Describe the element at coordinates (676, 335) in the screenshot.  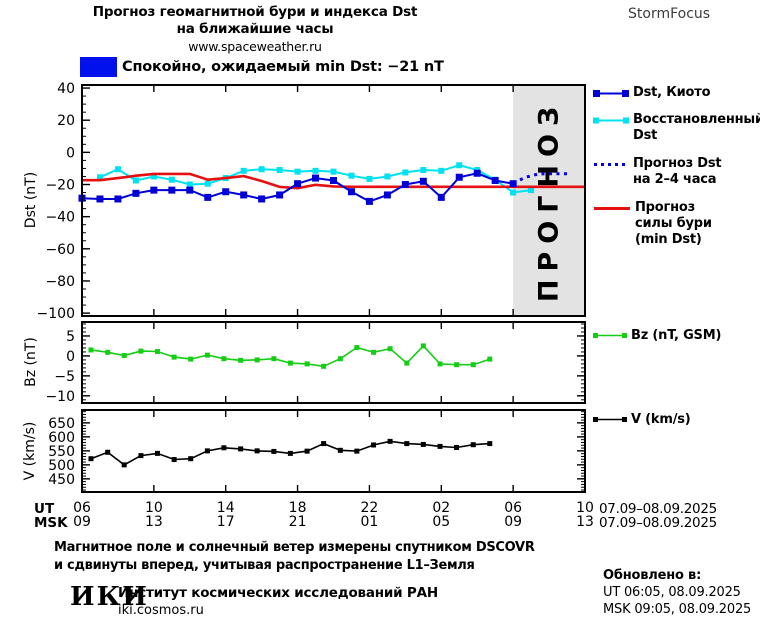
I see `legend-label-bz: Bz (nT, GSM)` at that location.